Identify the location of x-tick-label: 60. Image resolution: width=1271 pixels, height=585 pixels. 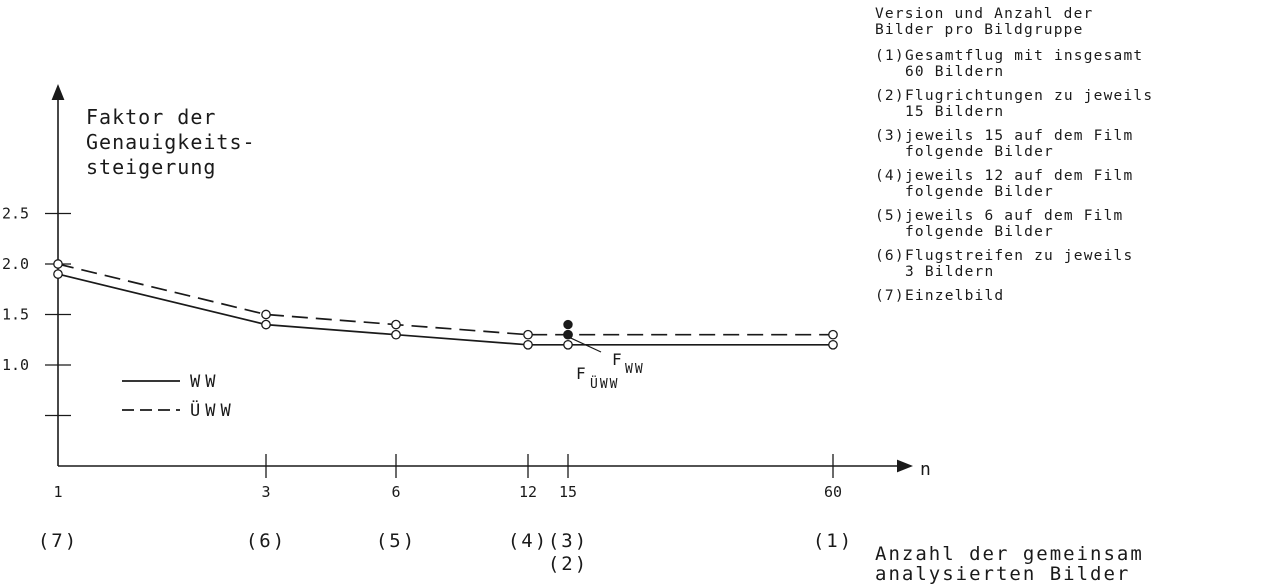
(833, 492).